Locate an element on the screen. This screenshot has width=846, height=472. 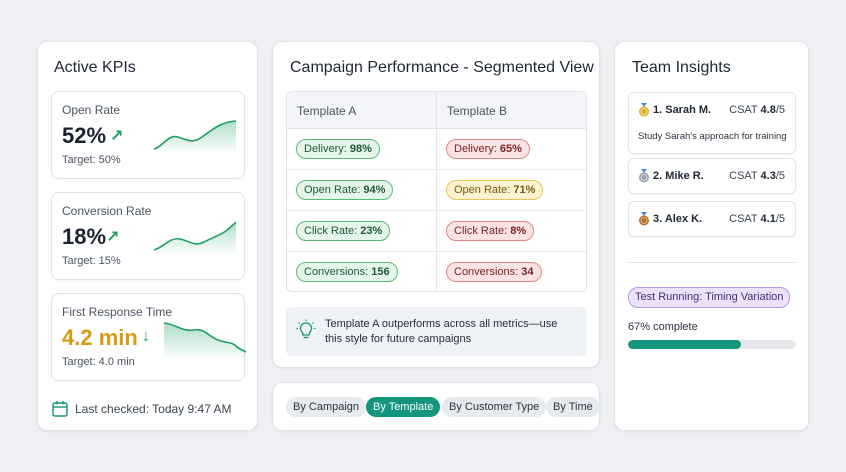
kpi-label: Open Rate is located at coordinates (91, 110).